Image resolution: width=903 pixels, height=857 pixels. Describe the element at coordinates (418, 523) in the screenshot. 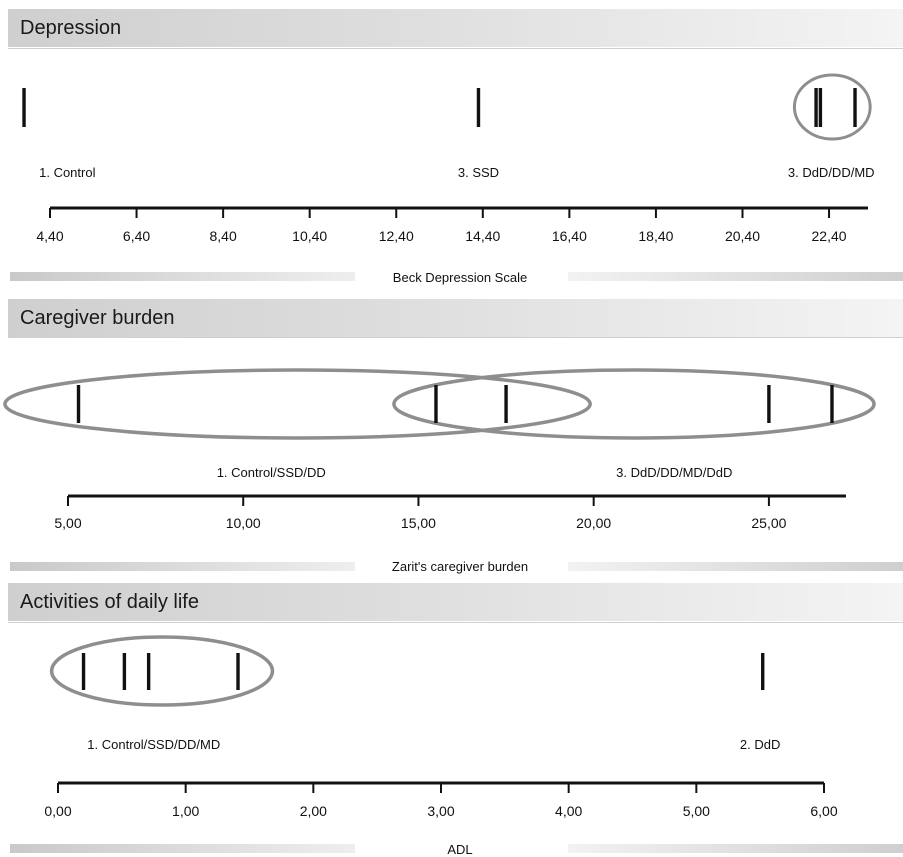

I see `x-tick-label-2: 15,00` at that location.